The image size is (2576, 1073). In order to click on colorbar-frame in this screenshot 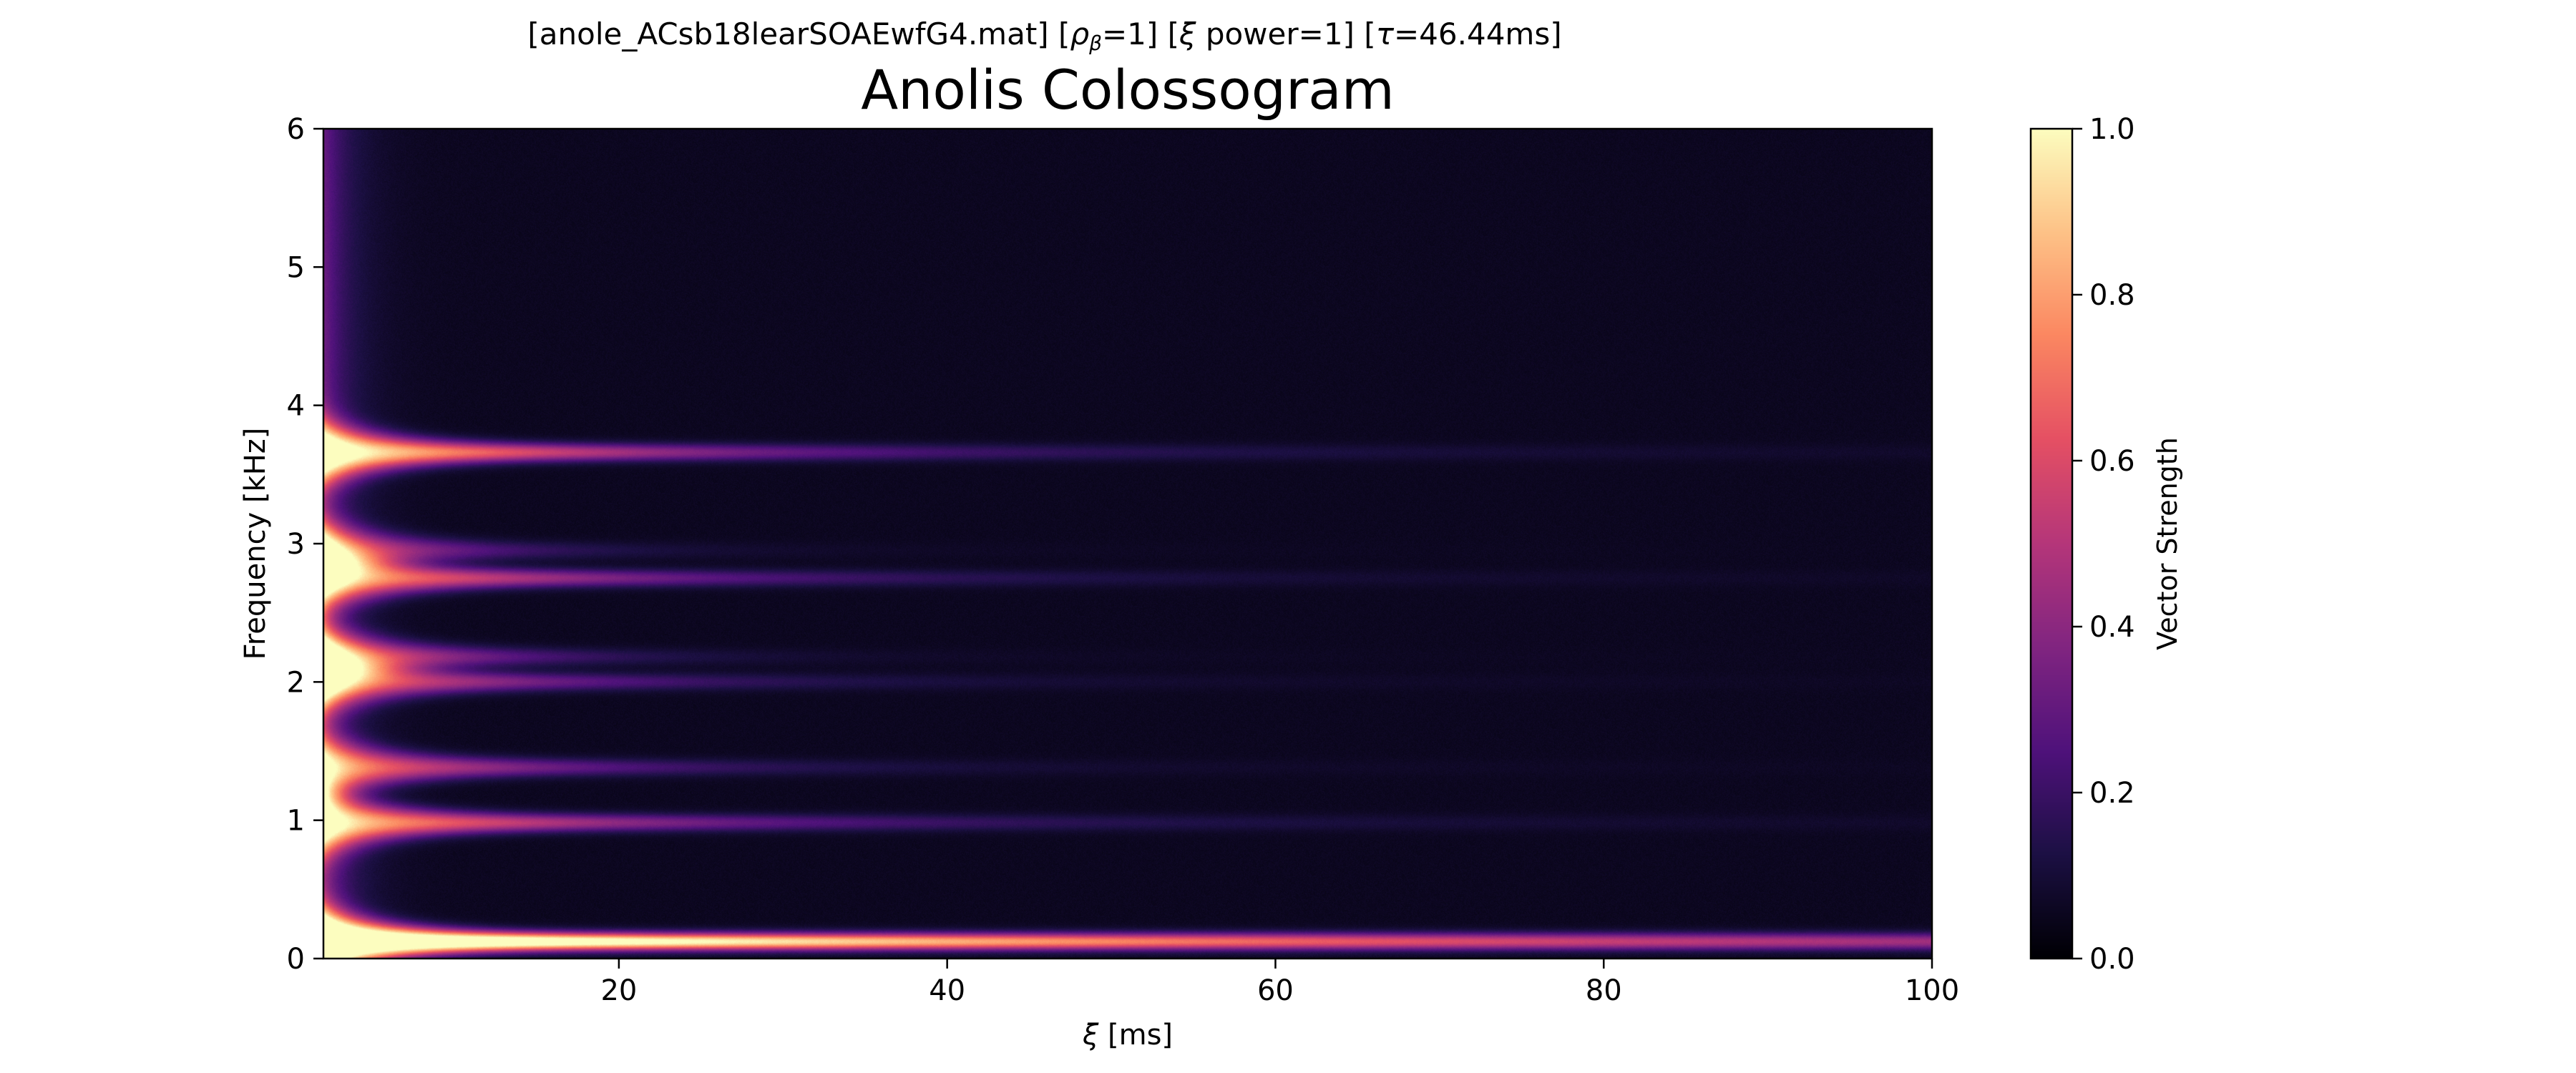, I will do `click(2051, 543)`.